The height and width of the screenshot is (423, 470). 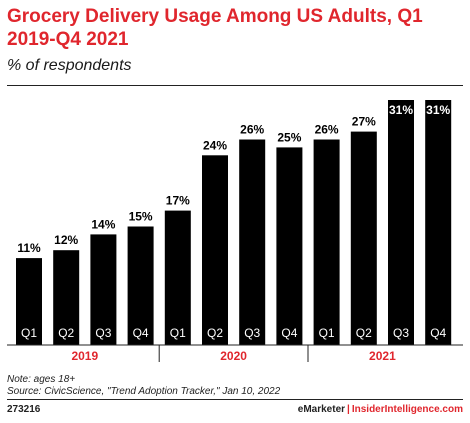 What do you see at coordinates (382, 356) in the screenshot?
I see `year-label-2021: 2021` at bounding box center [382, 356].